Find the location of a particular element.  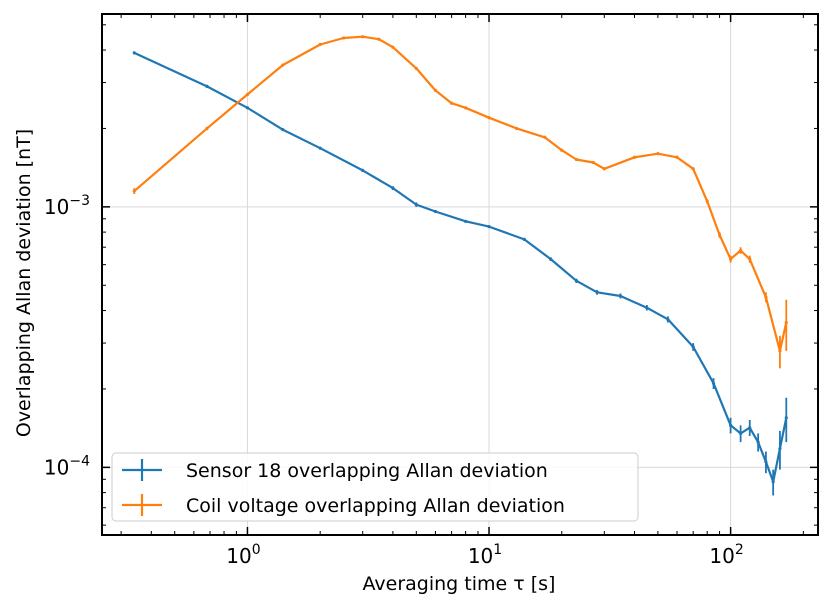

legend-label-coil: Coil voltage overlapping Allan deviation is located at coordinates (375, 506).